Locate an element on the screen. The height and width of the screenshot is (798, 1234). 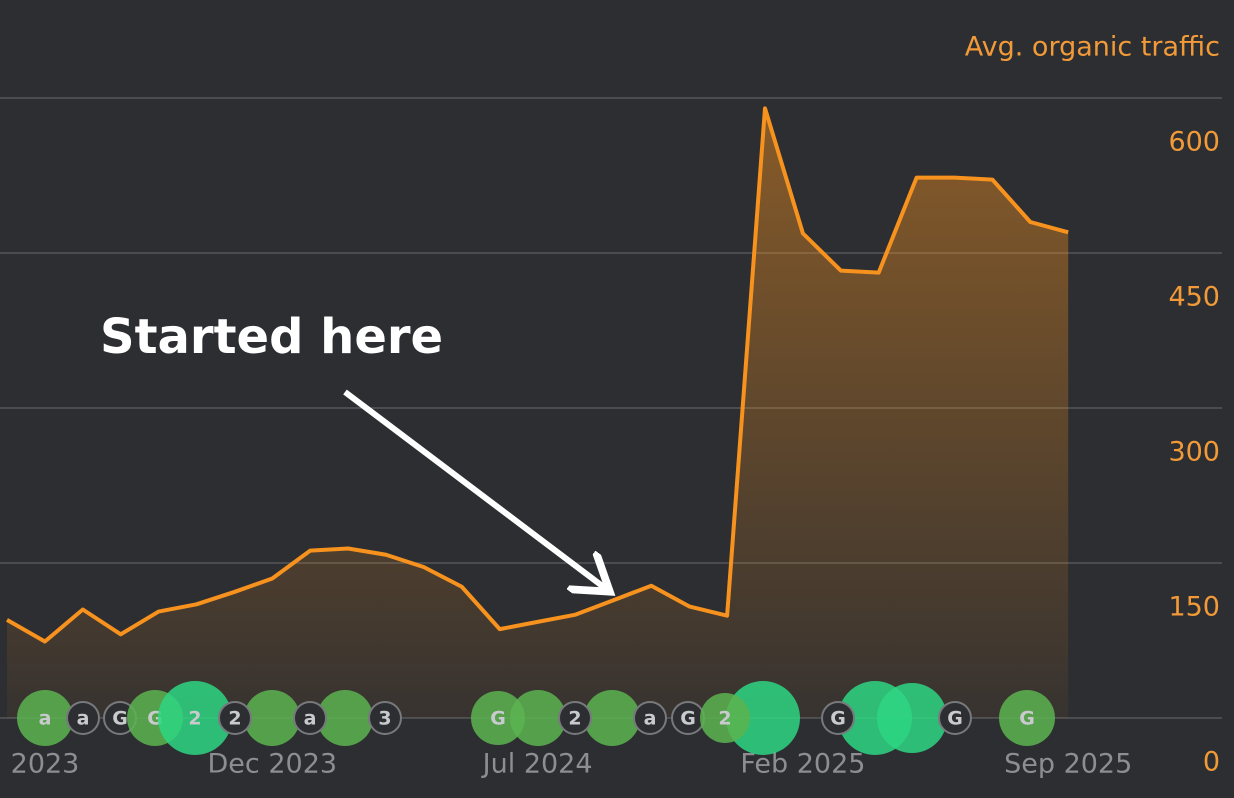
y-tick-label: 0 is located at coordinates (1211, 762).